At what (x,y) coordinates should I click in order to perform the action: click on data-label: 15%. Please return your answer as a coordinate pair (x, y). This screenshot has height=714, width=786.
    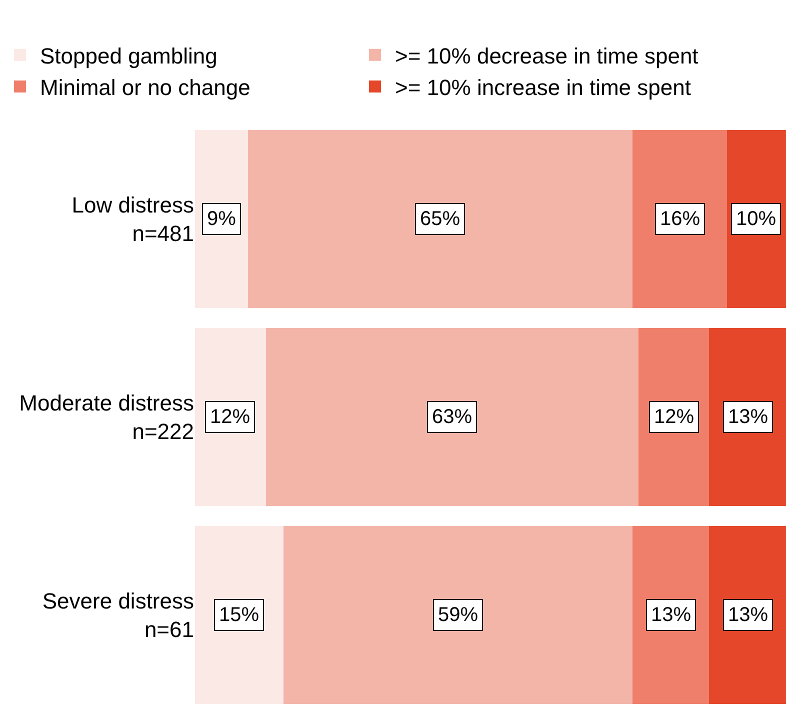
    Looking at the image, I should click on (239, 615).